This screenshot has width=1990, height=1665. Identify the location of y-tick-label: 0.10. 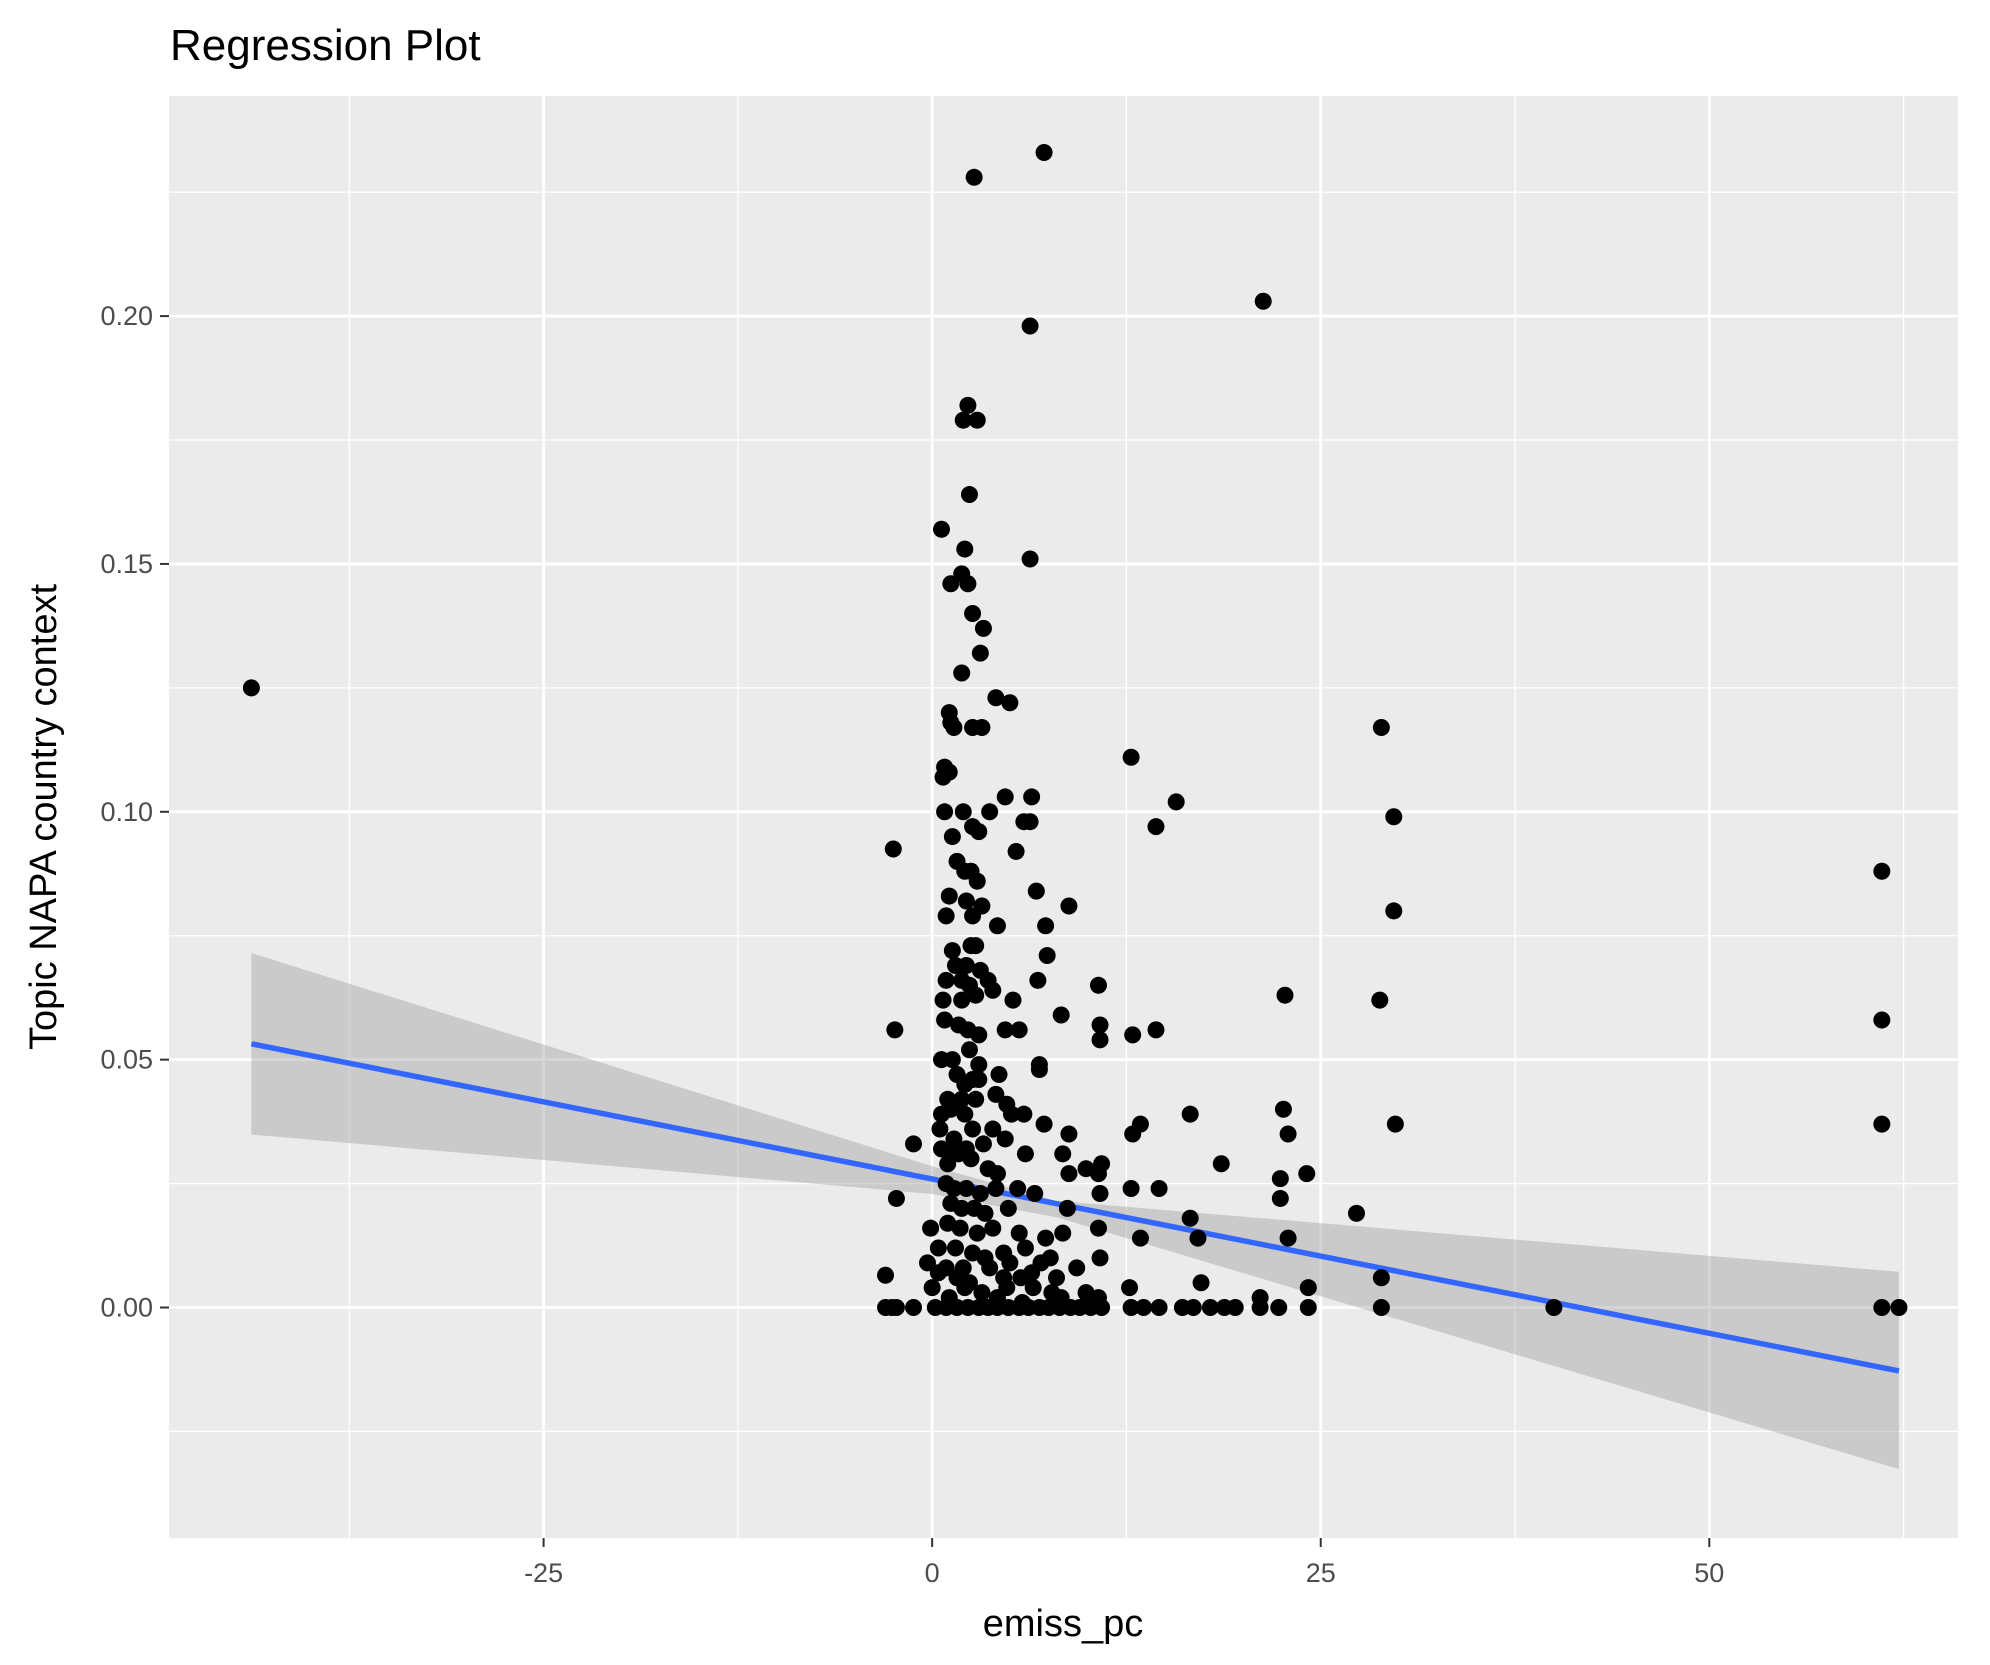
(126, 812).